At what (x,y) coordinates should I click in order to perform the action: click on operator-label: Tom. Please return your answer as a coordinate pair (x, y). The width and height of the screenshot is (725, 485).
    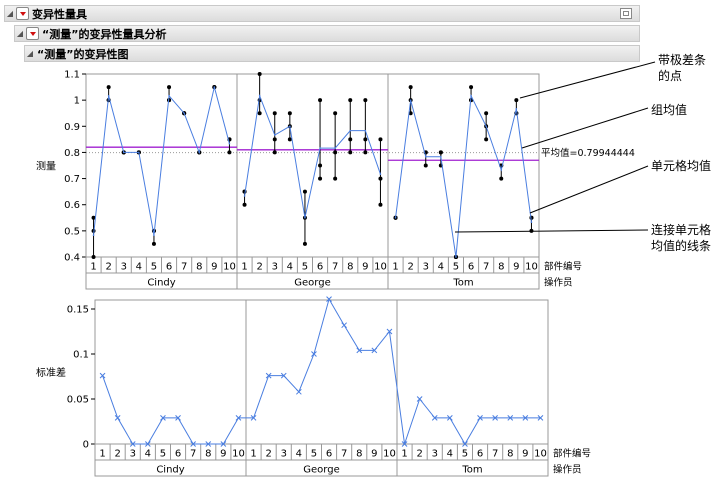
    Looking at the image, I should click on (471, 470).